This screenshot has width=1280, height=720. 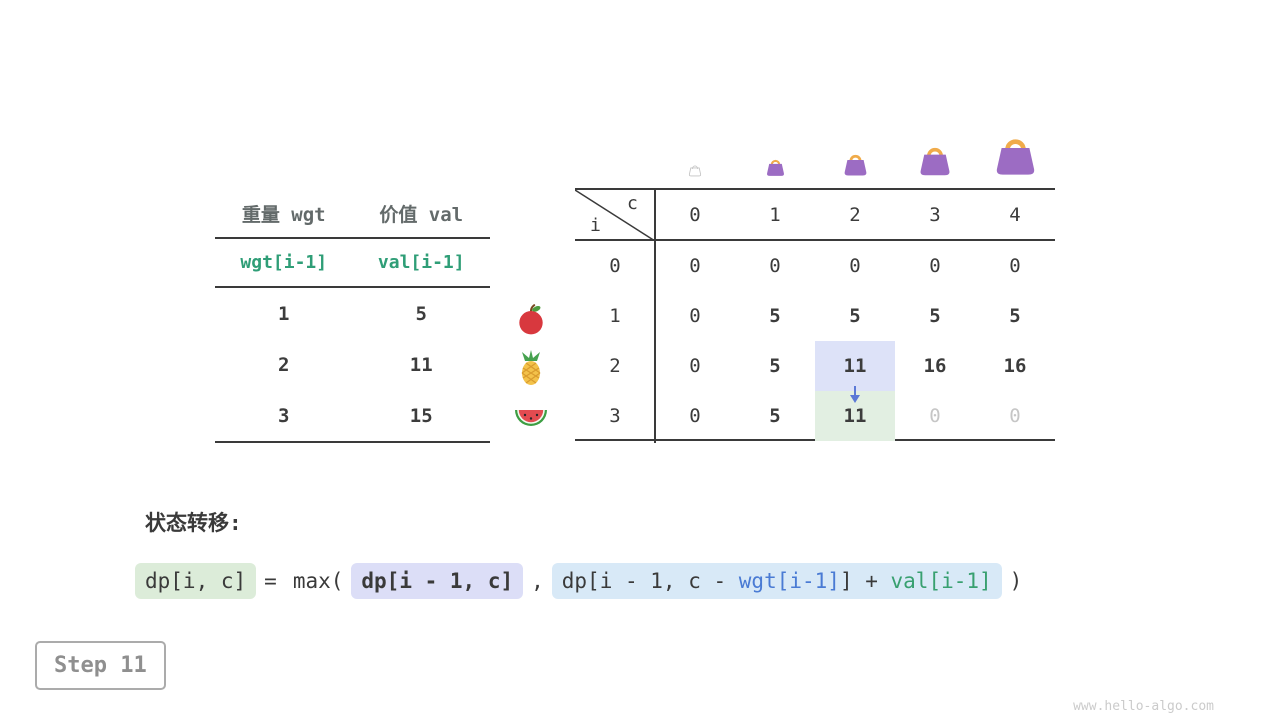 I want to click on item-value: 11, so click(x=421, y=364).